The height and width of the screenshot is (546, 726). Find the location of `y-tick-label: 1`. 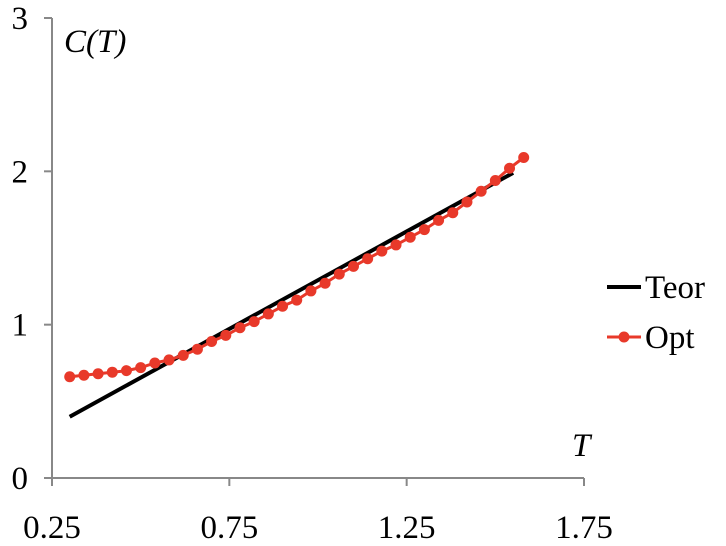

y-tick-label: 1 is located at coordinates (20, 326).